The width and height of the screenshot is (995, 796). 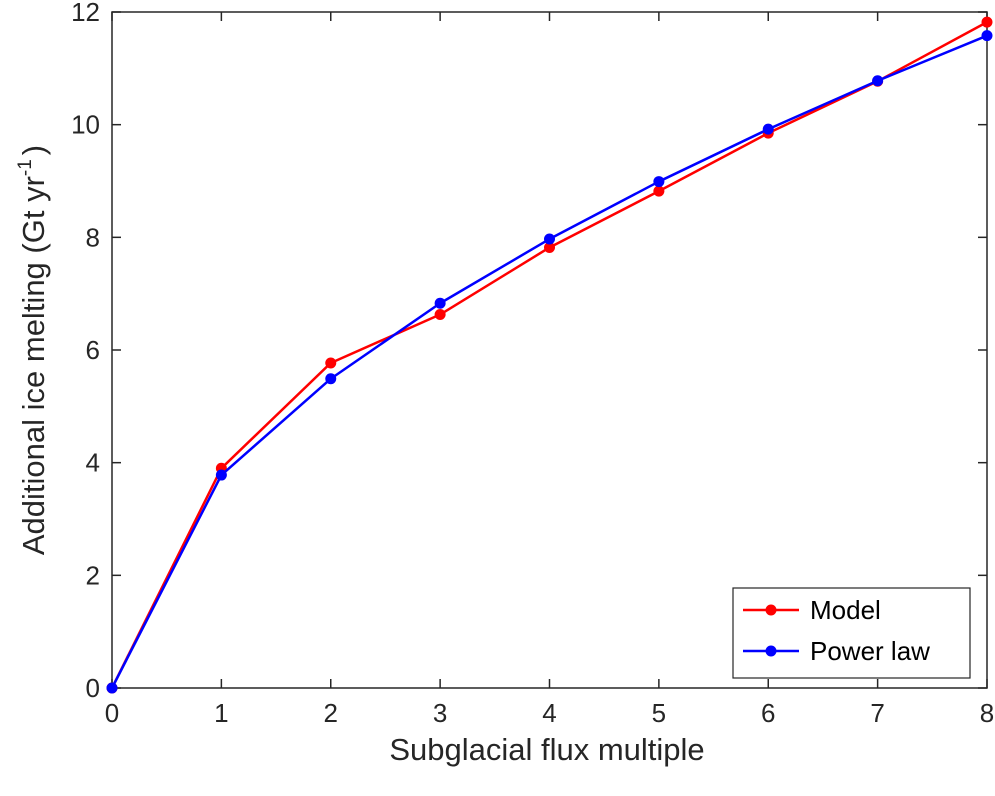 What do you see at coordinates (870, 651) in the screenshot?
I see `legend-label: Power law` at bounding box center [870, 651].